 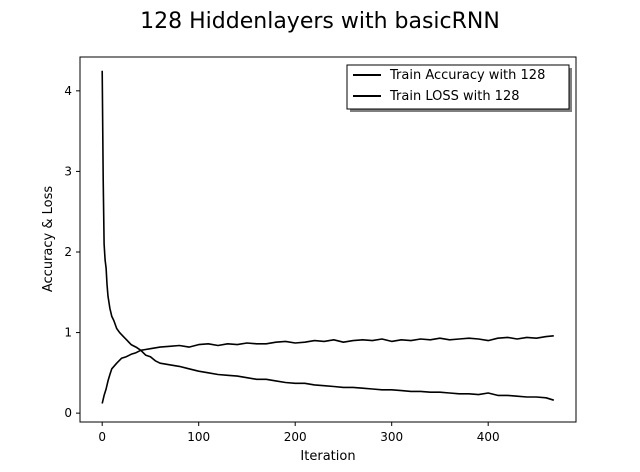 What do you see at coordinates (68, 252) in the screenshot?
I see `y-tick-label: 2` at bounding box center [68, 252].